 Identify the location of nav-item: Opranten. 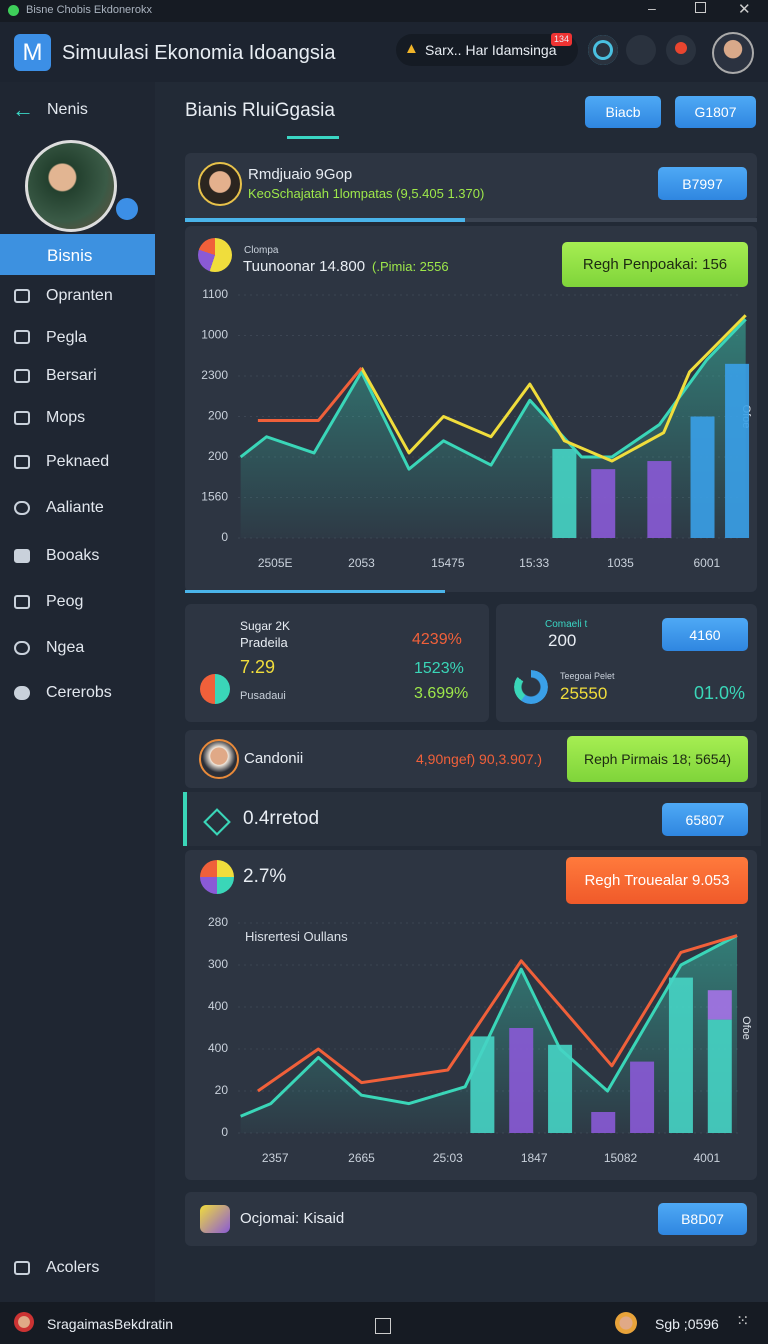
(79, 295).